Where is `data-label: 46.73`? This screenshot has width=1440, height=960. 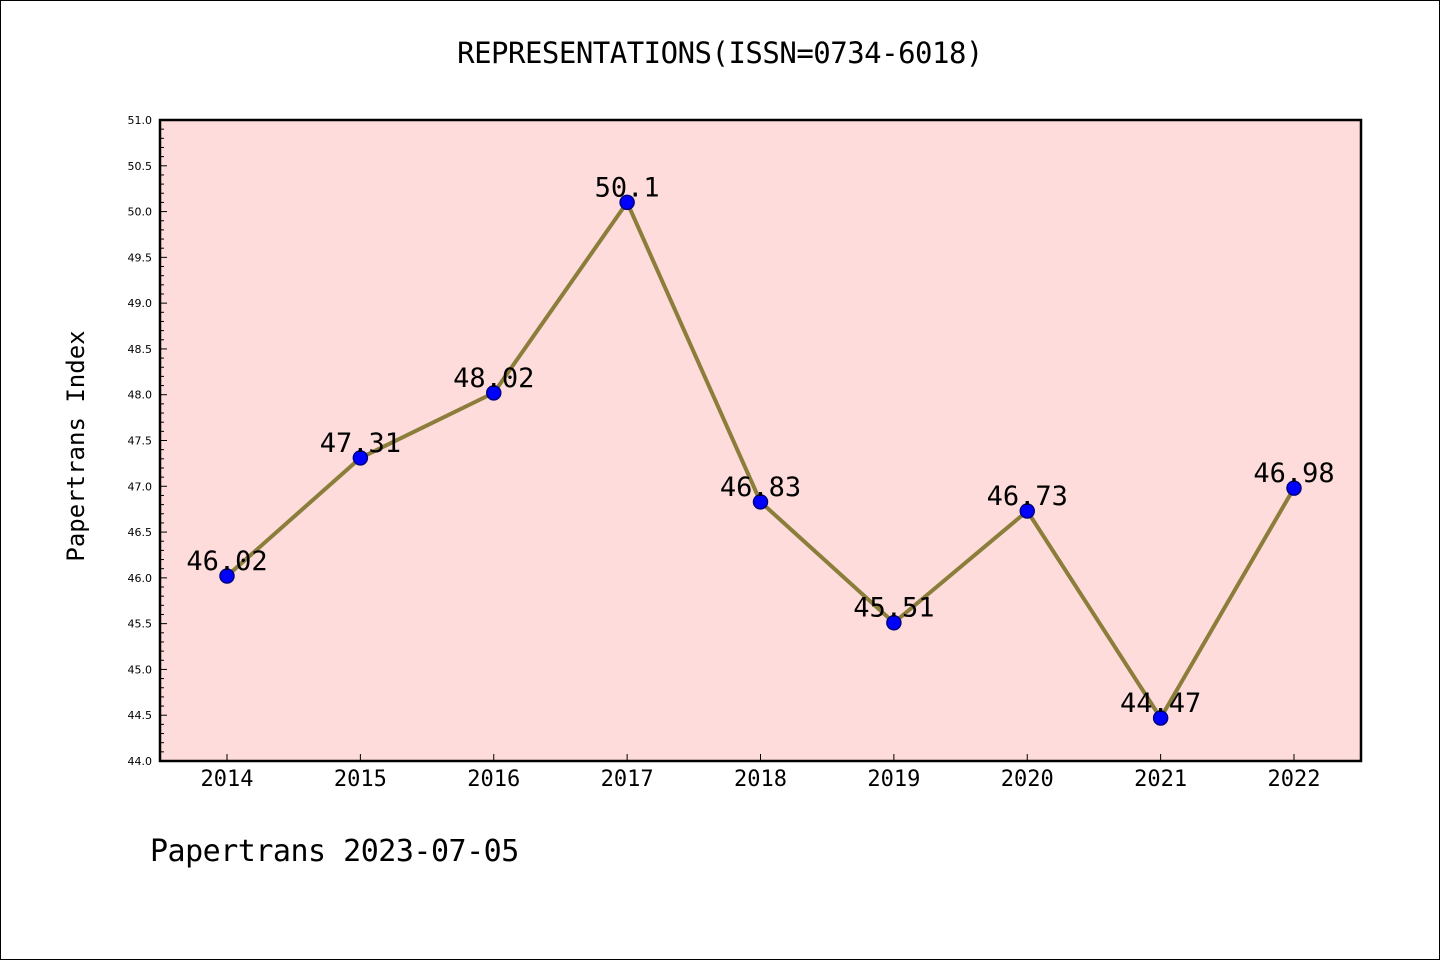 data-label: 46.73 is located at coordinates (1027, 496).